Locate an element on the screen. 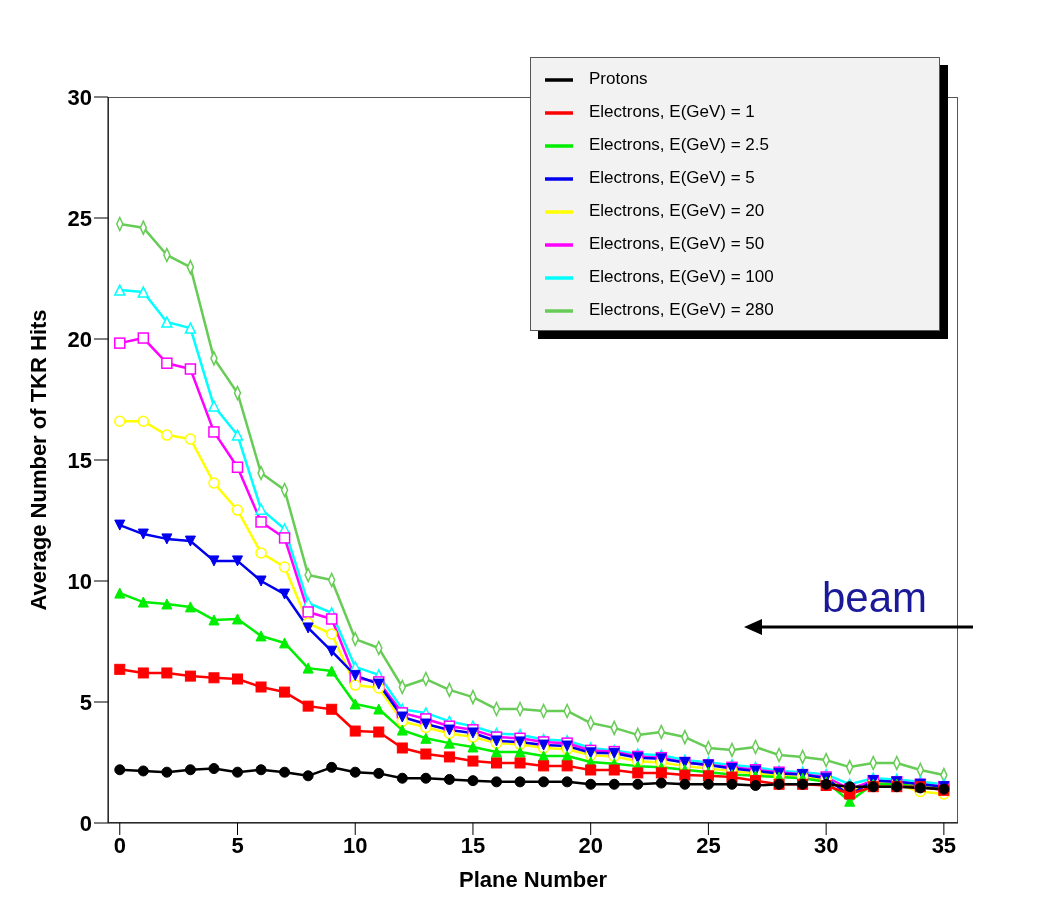 Image resolution: width=1052 pixels, height=911 pixels. y-tick-label: 5 is located at coordinates (85, 702).